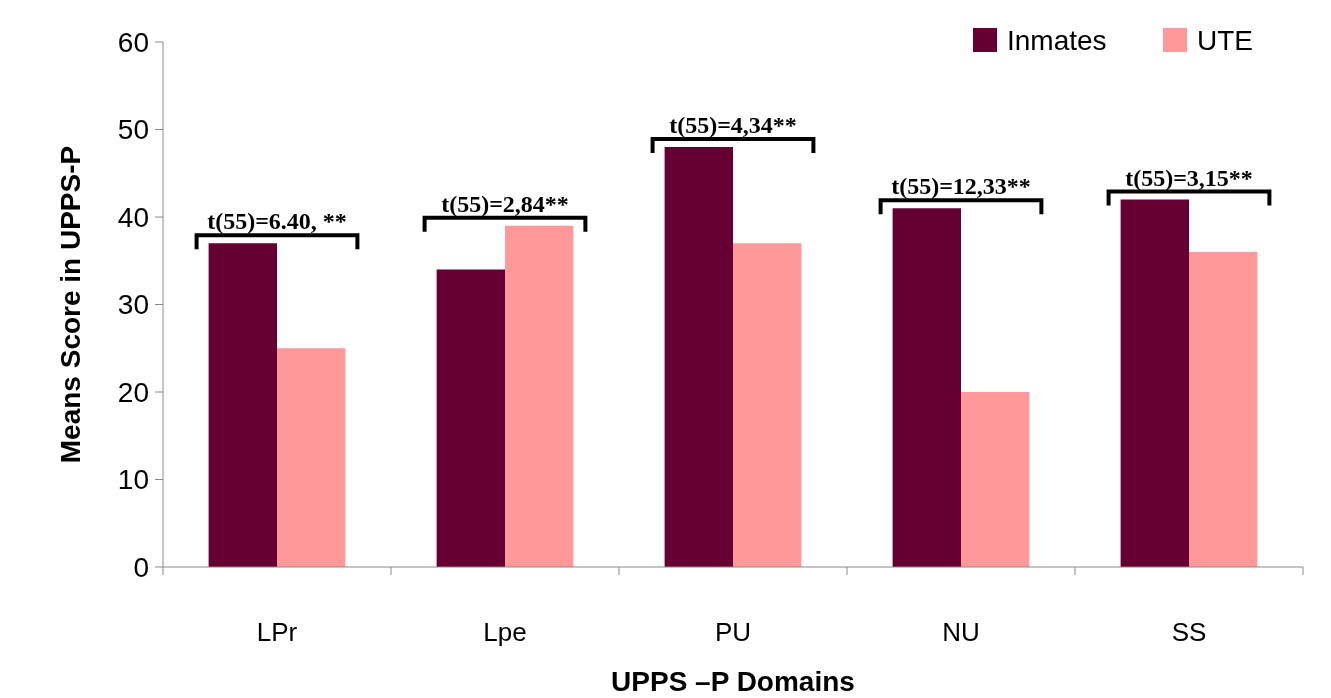  I want to click on y-tick-label: 30, so click(133, 305).